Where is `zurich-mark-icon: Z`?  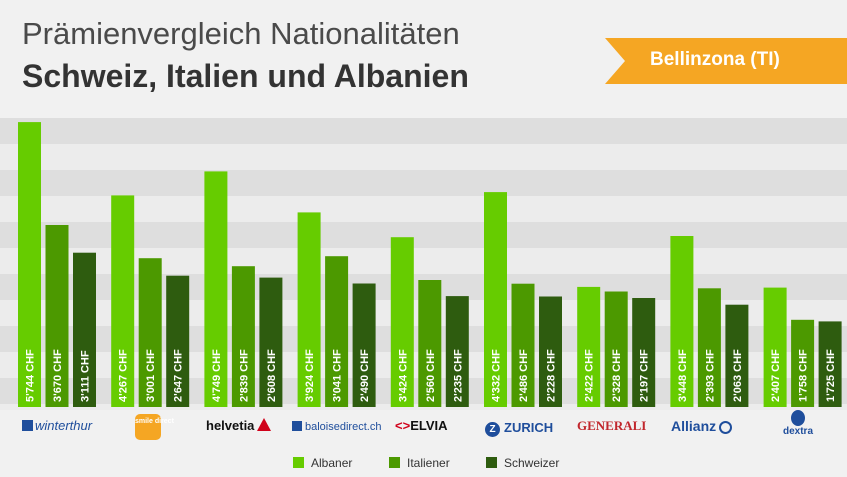
zurich-mark-icon: Z is located at coordinates (492, 429).